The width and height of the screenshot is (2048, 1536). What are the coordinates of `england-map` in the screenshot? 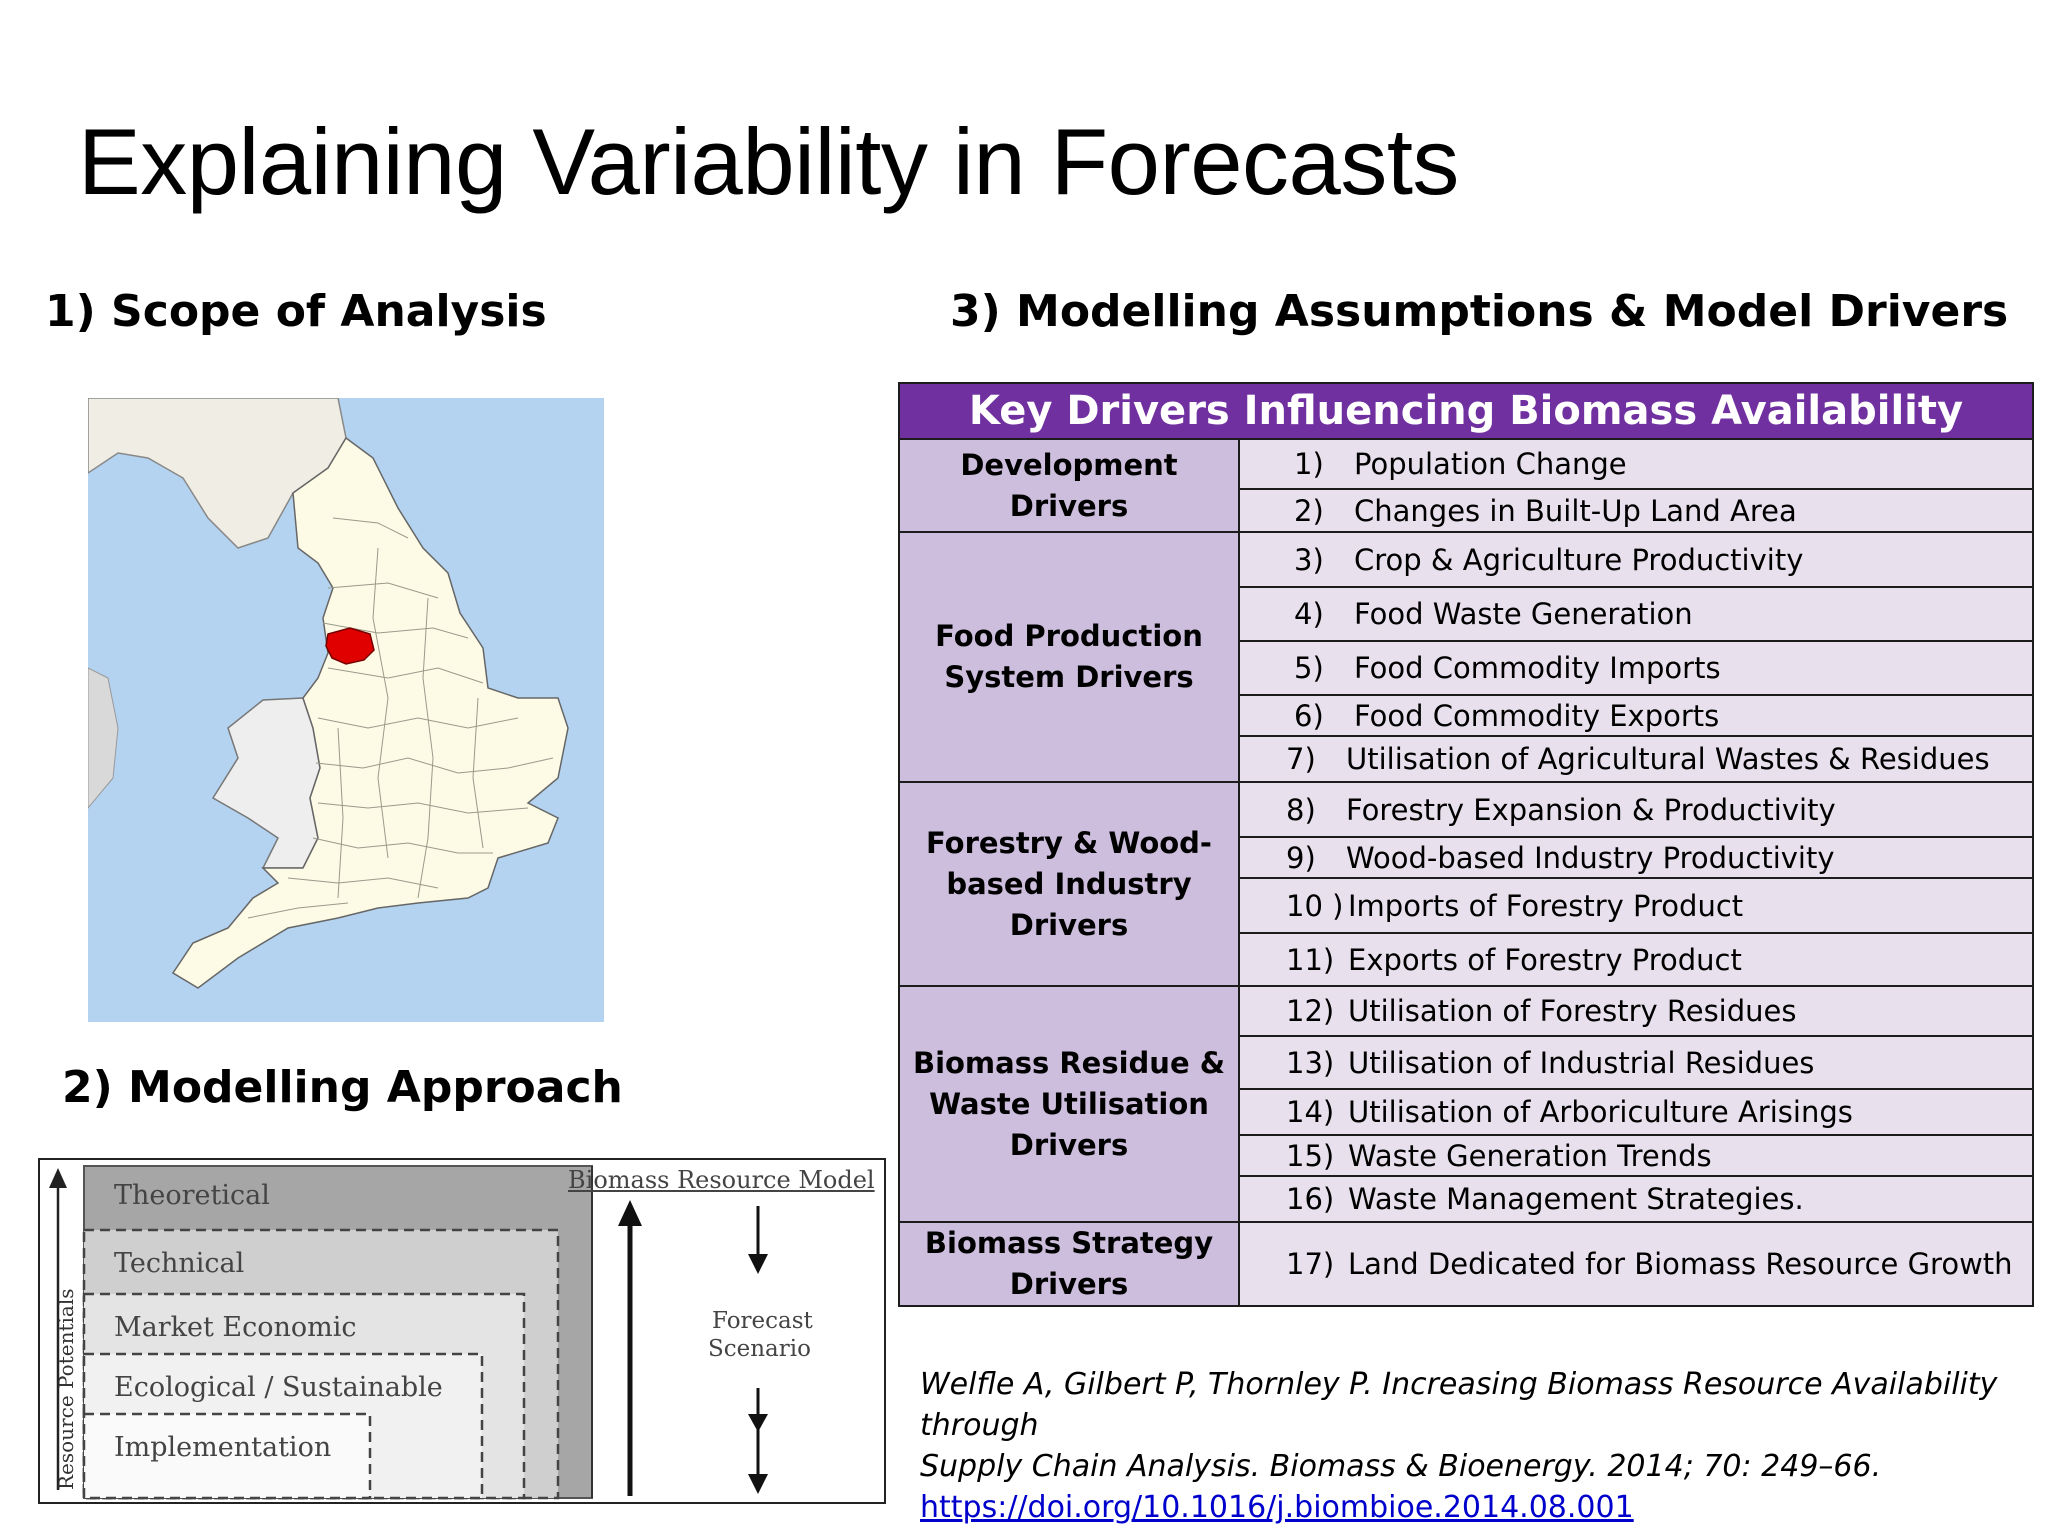 It's located at (346, 710).